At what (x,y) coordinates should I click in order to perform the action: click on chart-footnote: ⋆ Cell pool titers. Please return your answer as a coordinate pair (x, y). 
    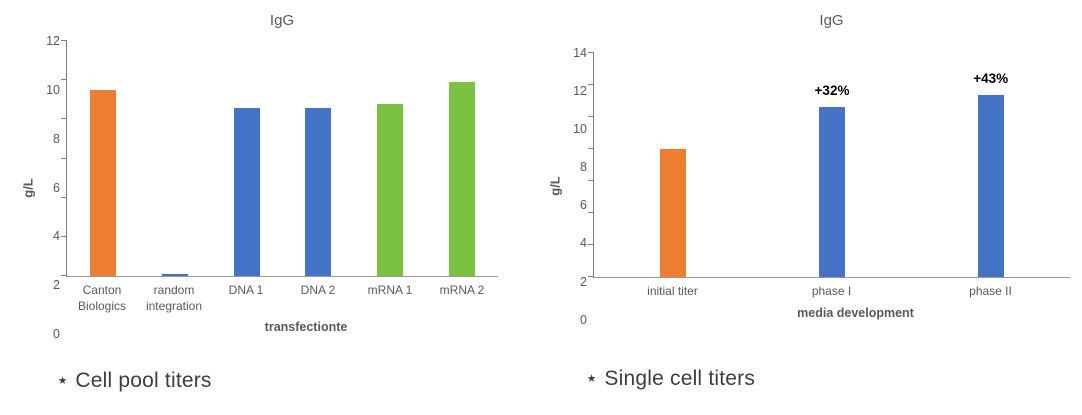
    Looking at the image, I should click on (134, 381).